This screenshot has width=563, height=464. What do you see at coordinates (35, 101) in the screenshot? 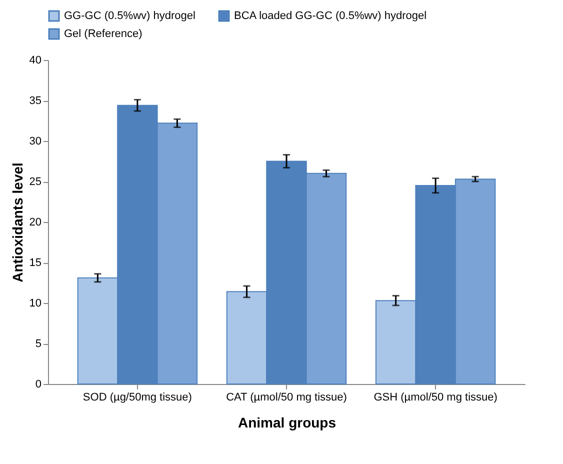
I see `y-tick-label: 35` at bounding box center [35, 101].